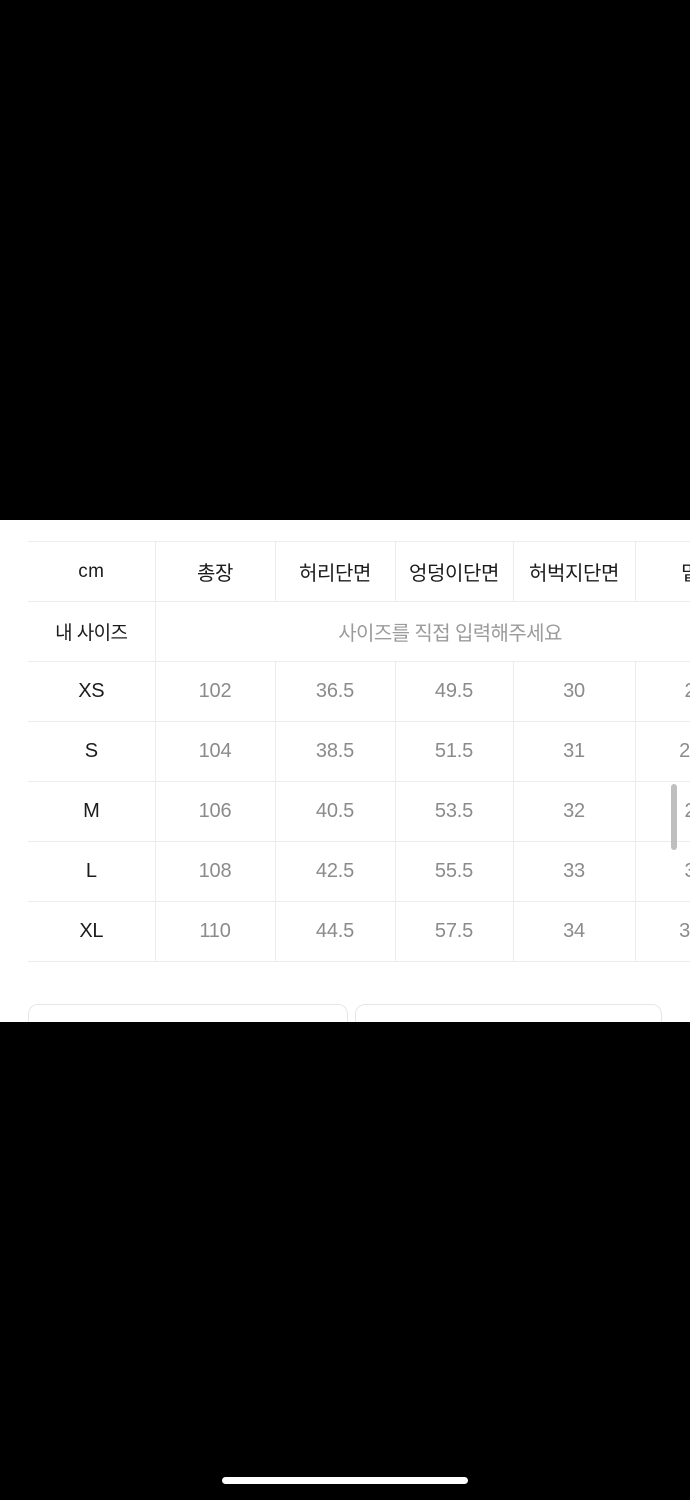 This screenshot has width=690, height=1500. I want to click on row-size-xs: XS, so click(92, 691).